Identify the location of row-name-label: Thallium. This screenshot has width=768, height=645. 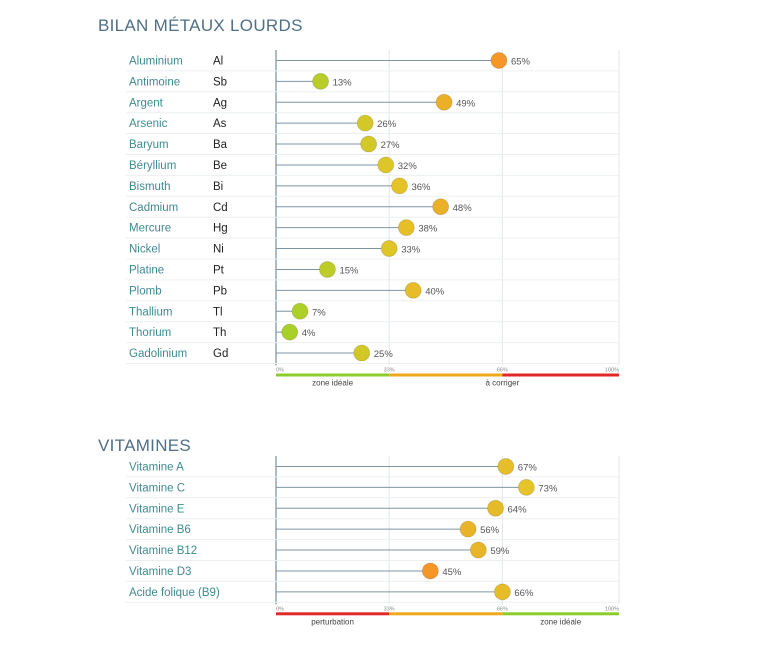
(150, 312).